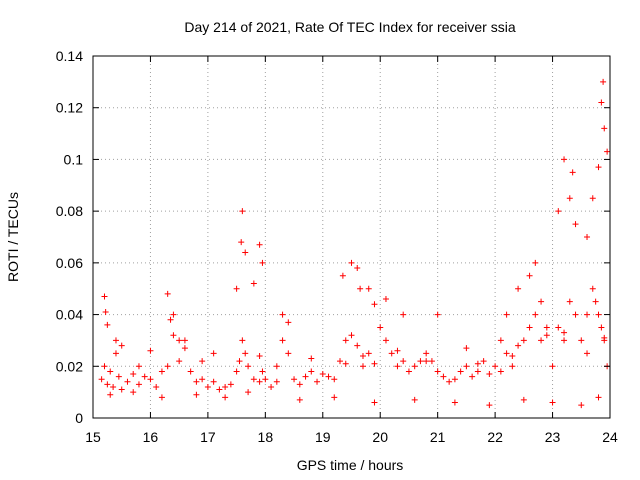 This screenshot has width=640, height=480. What do you see at coordinates (266, 437) in the screenshot?
I see `x-tick-label: 18` at bounding box center [266, 437].